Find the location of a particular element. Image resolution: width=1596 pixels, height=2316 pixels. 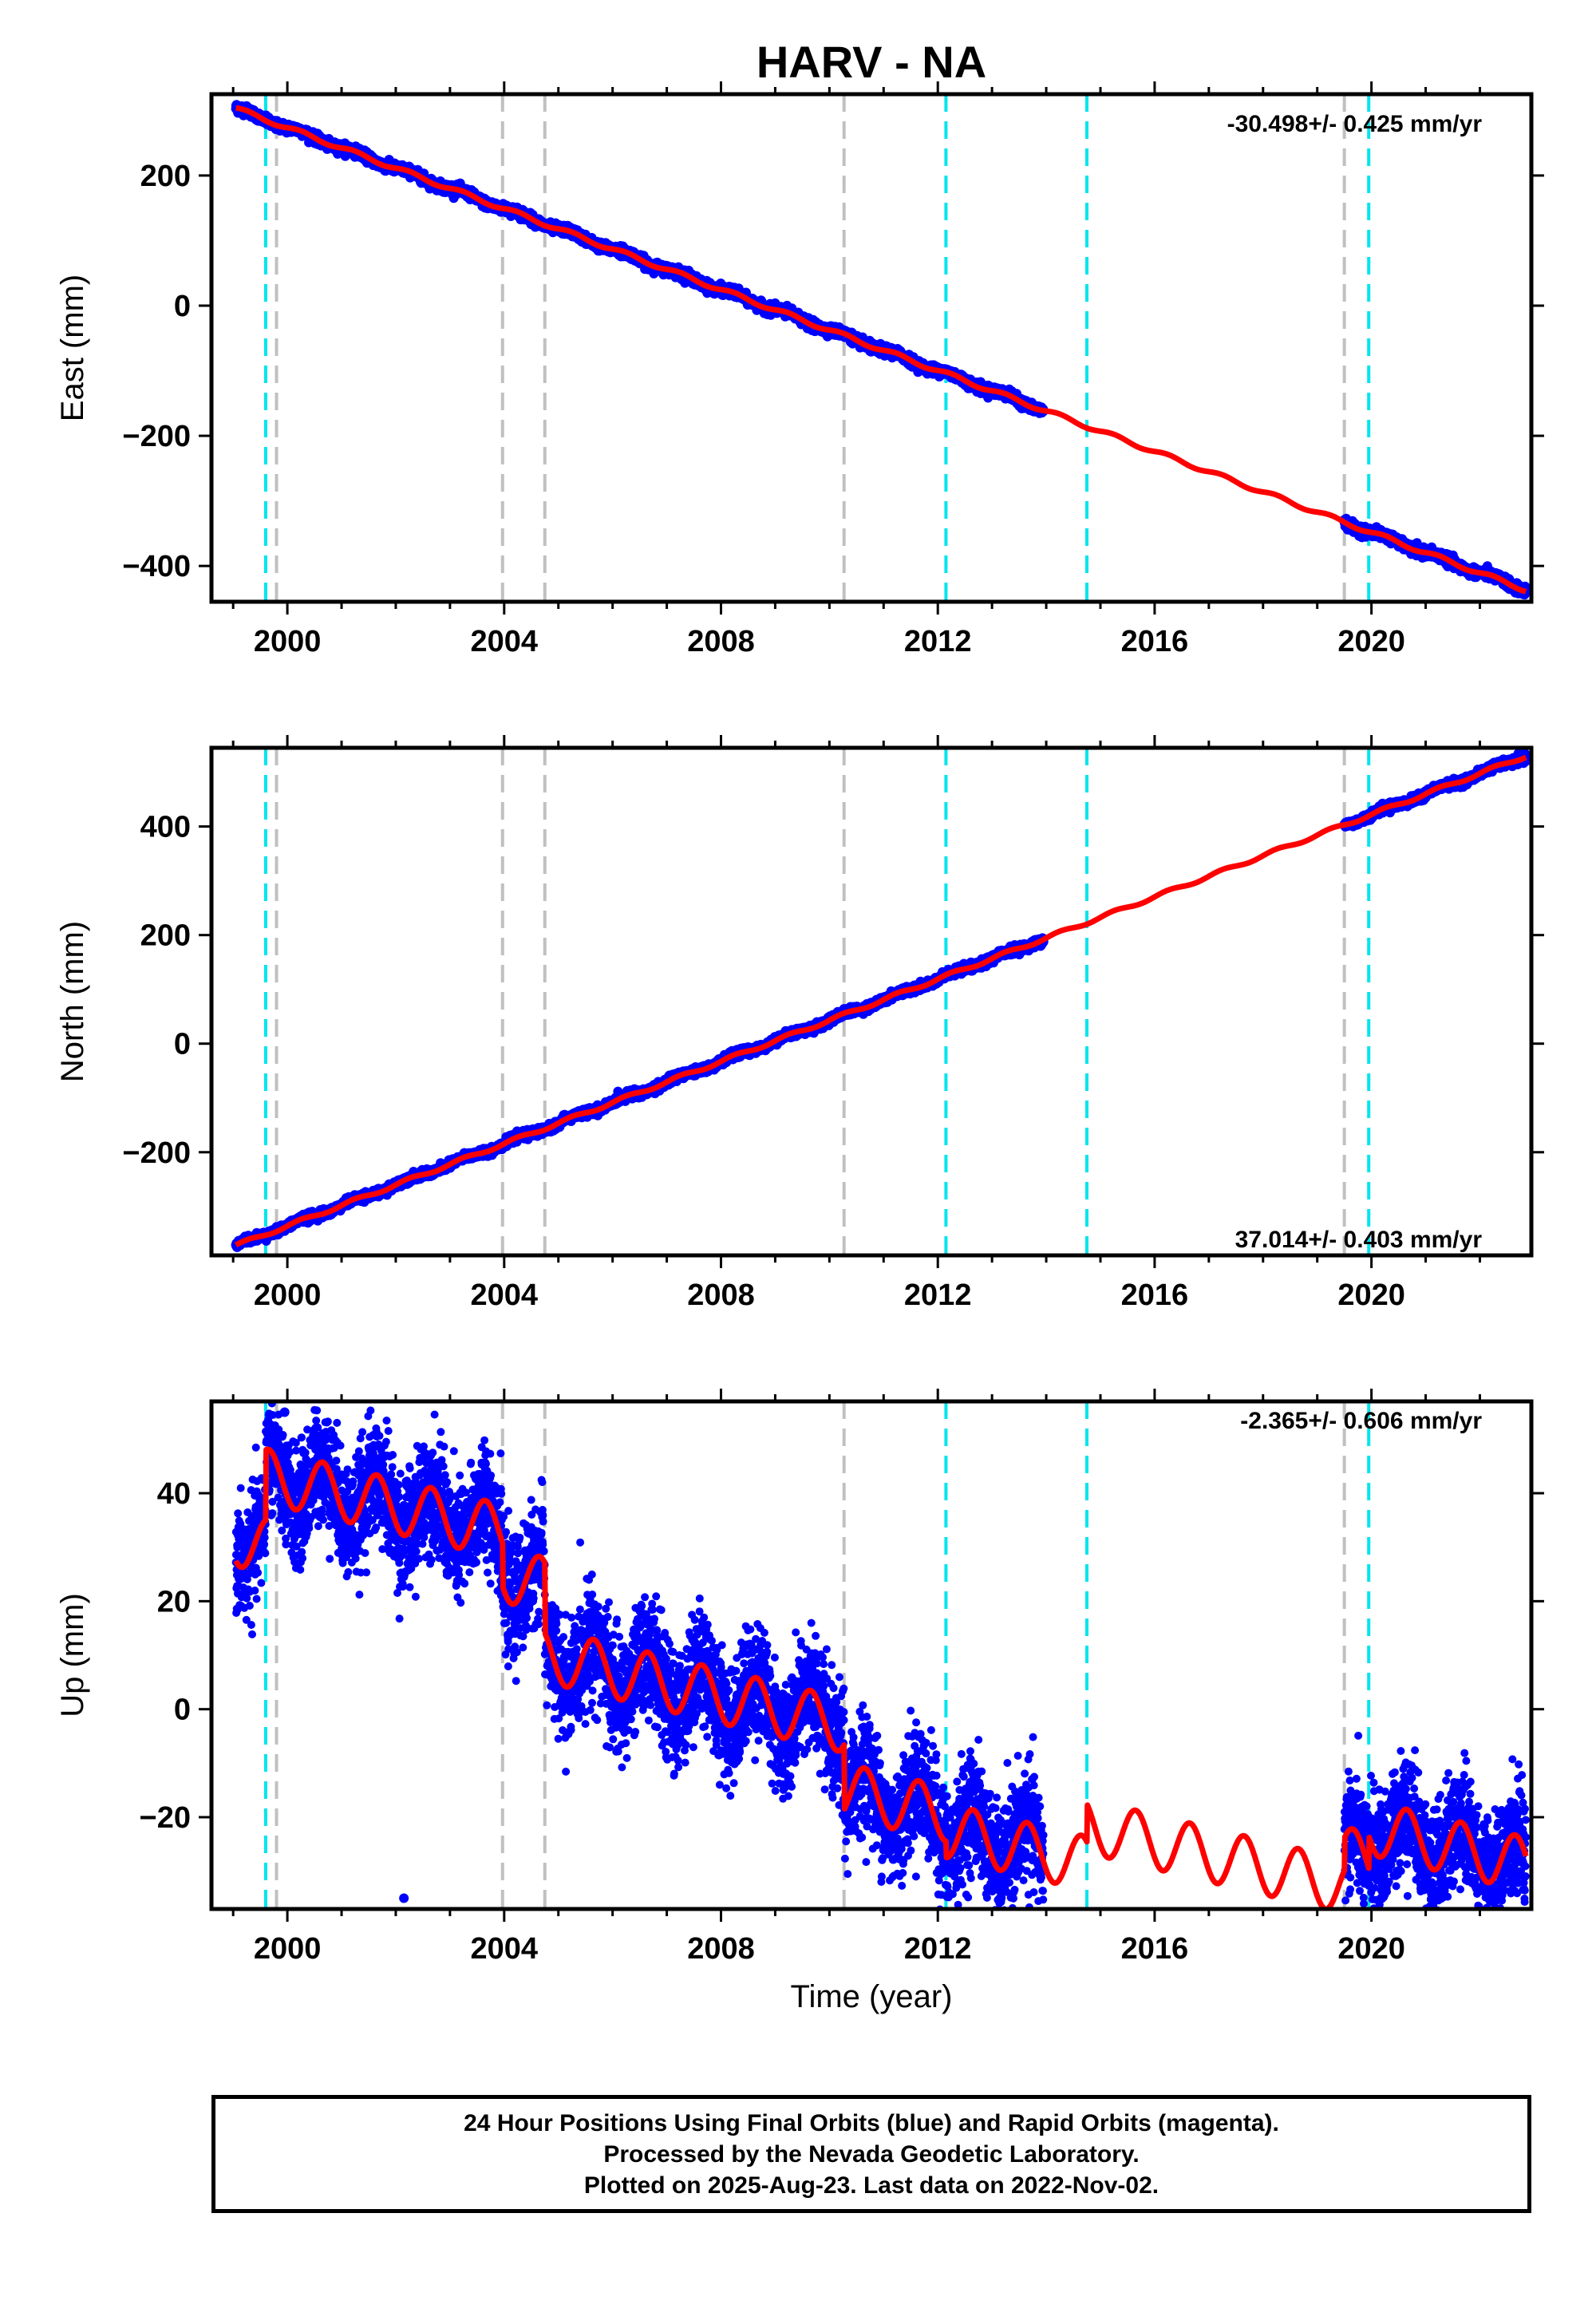

y-tick-label--200: −200 is located at coordinates (156, 436).